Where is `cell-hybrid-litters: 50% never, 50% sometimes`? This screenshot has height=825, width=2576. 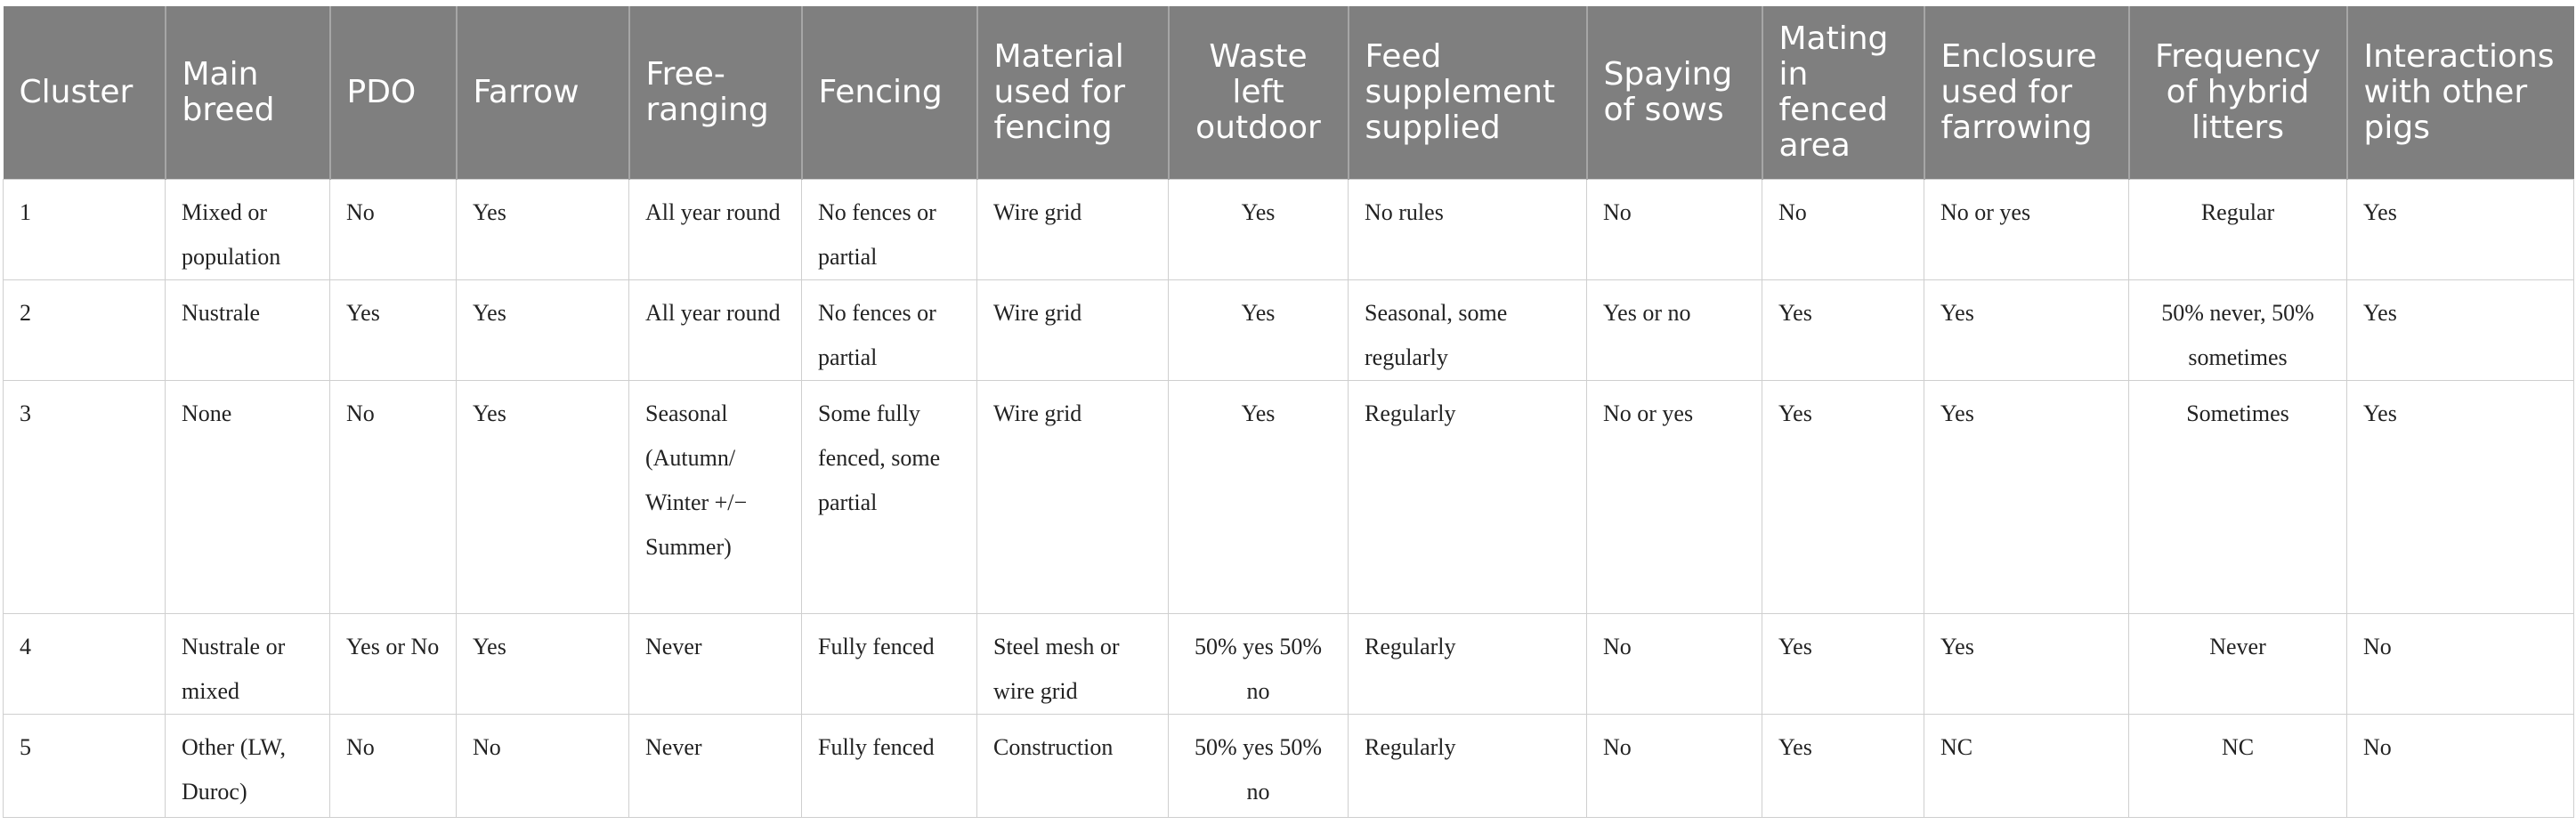 cell-hybrid-litters: 50% never, 50% sometimes is located at coordinates (2238, 330).